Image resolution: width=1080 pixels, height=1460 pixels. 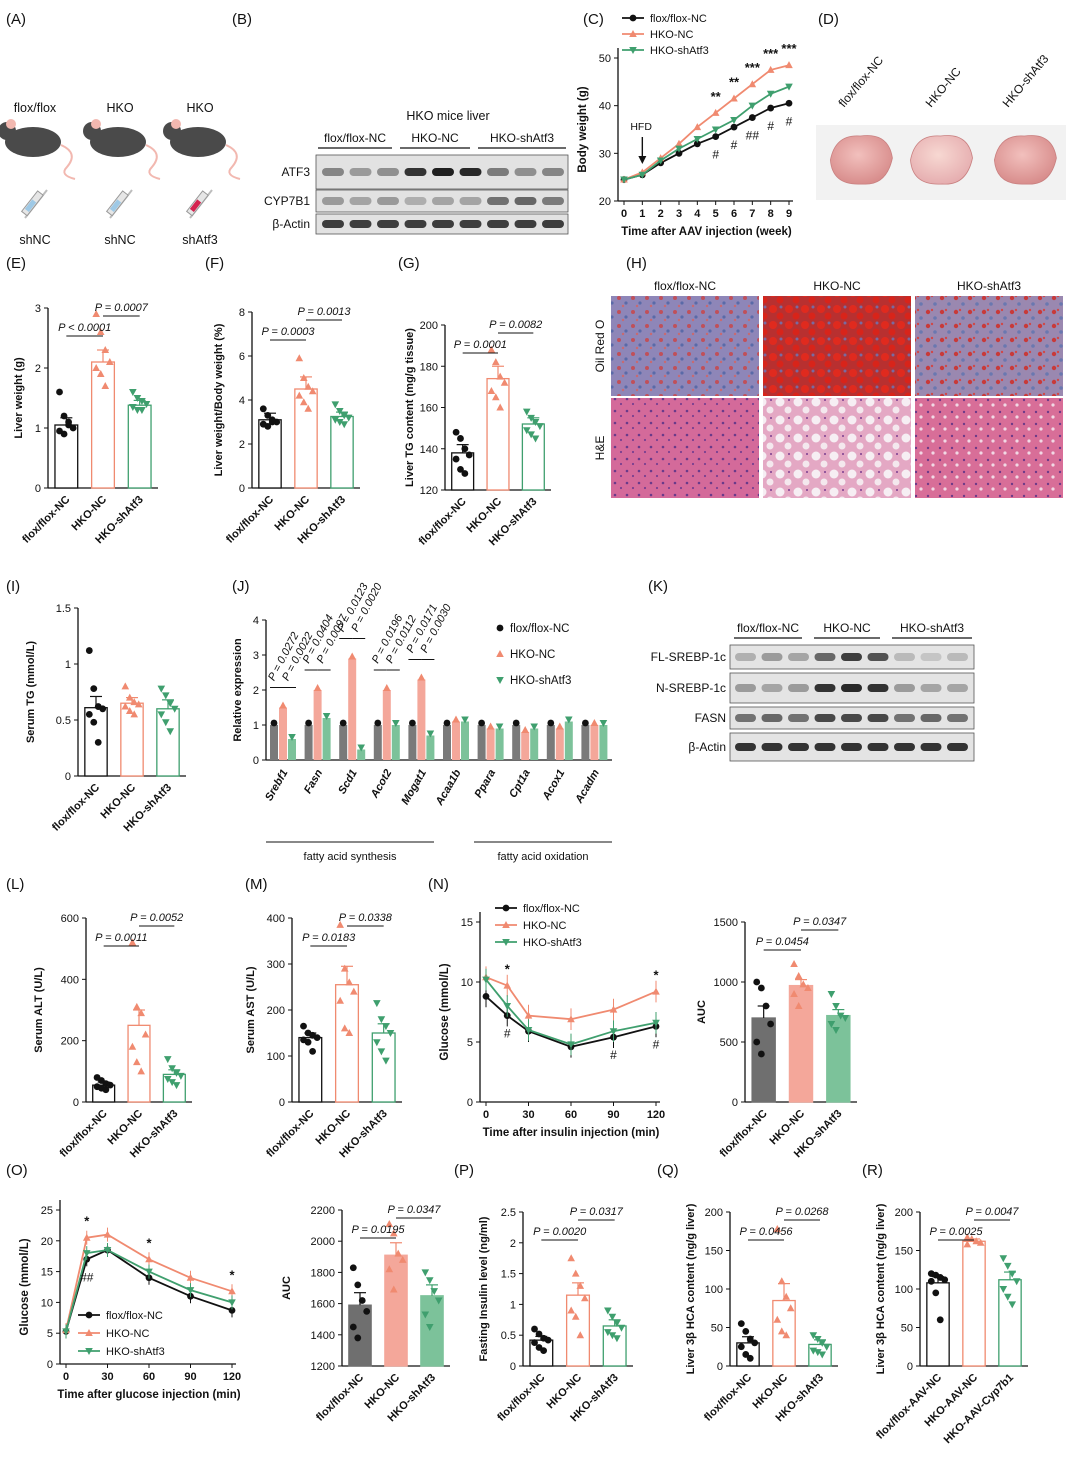 I want to click on y-tick-label: 1500, so click(x=726, y=923).